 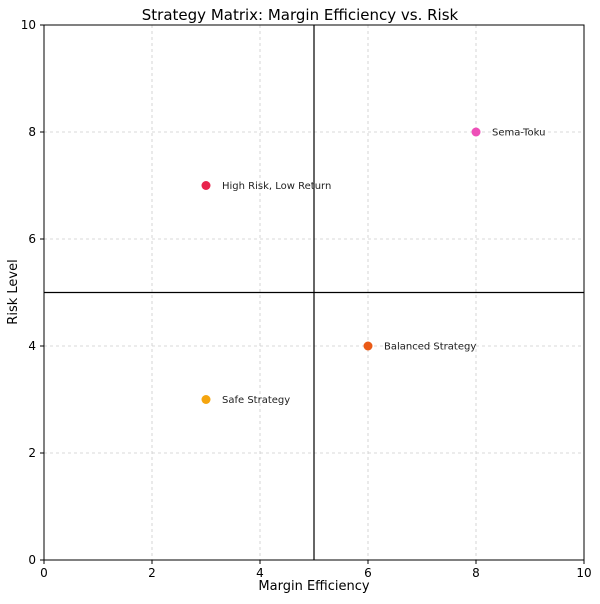 I want to click on x-tick-label: 8, so click(x=476, y=573).